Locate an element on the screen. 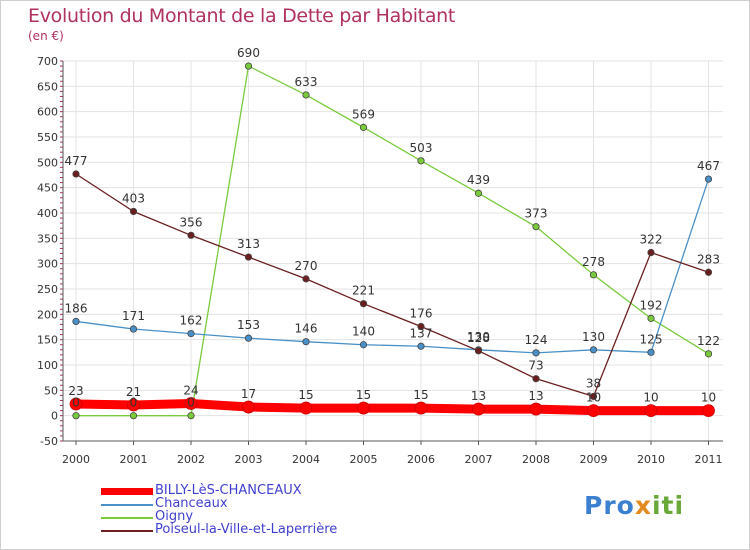  data-label-1: 153 is located at coordinates (248, 325).